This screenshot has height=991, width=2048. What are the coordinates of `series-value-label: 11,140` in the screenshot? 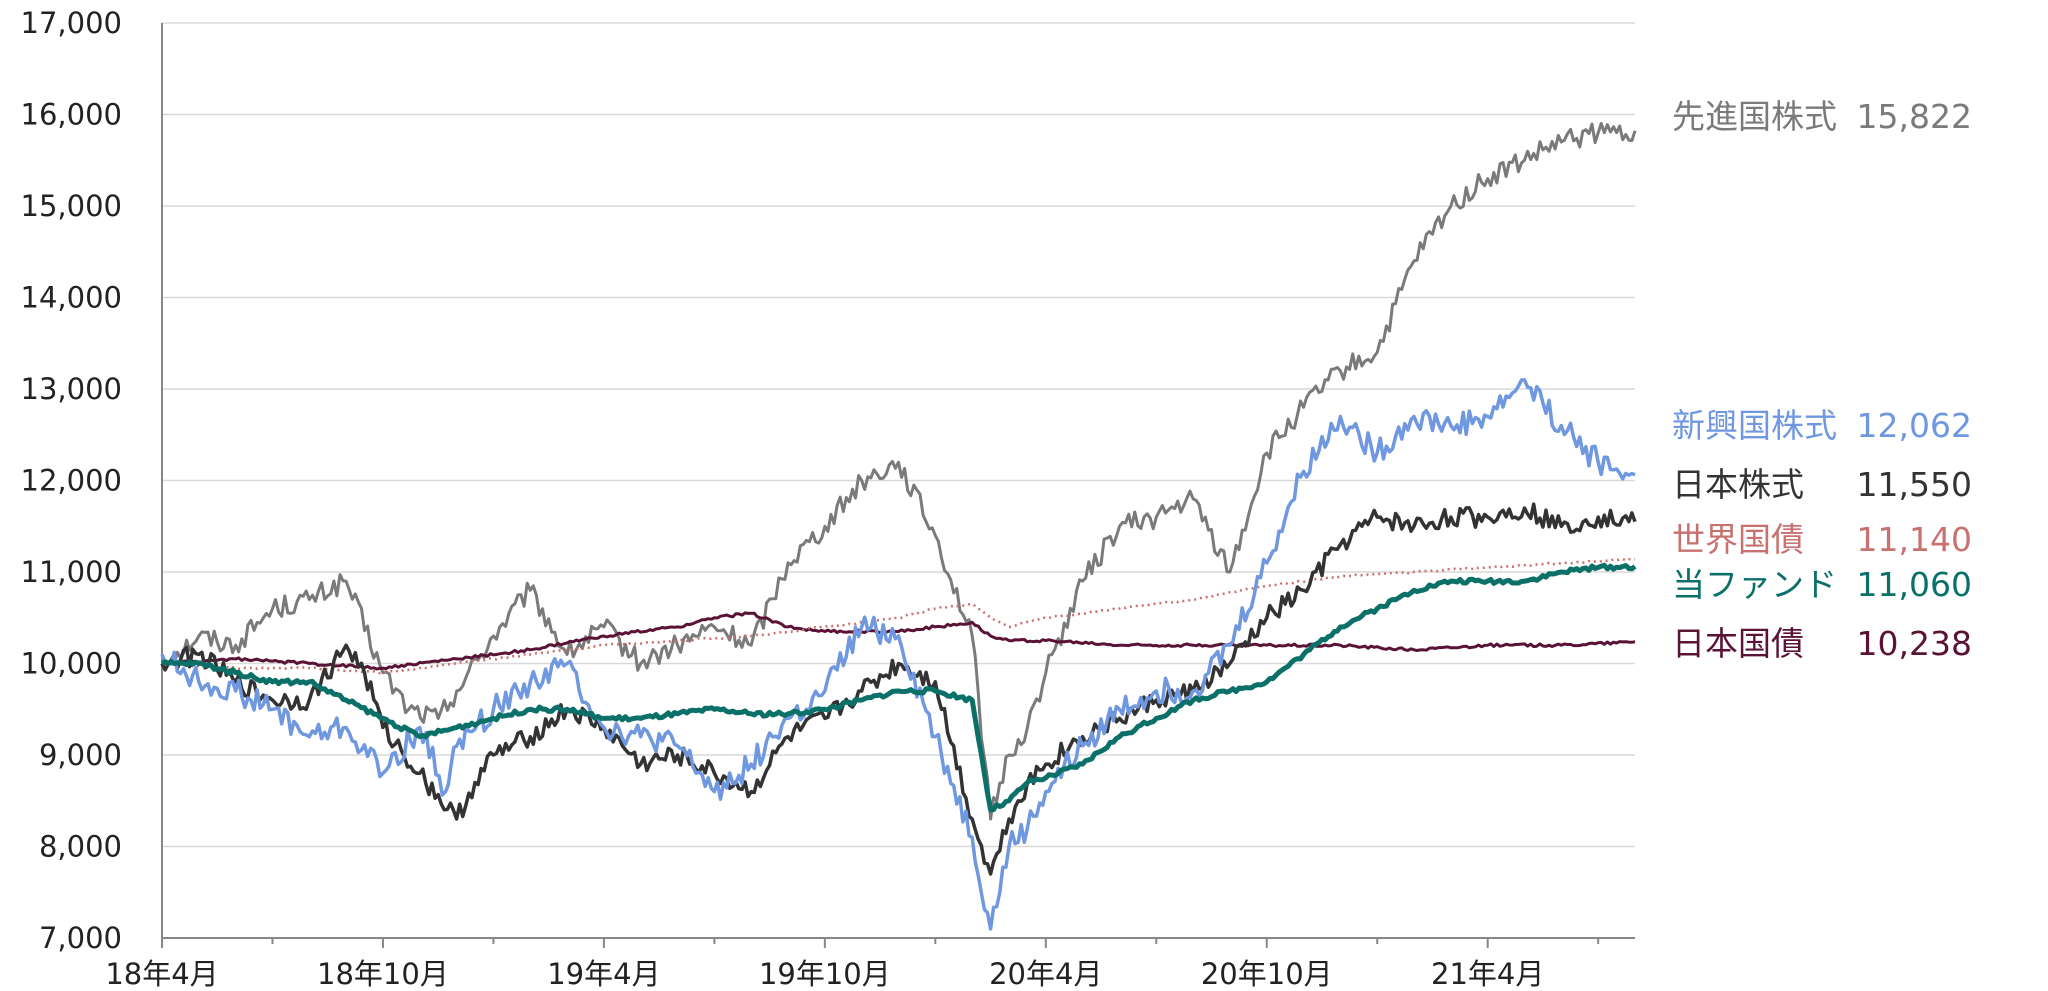 It's located at (1914, 539).